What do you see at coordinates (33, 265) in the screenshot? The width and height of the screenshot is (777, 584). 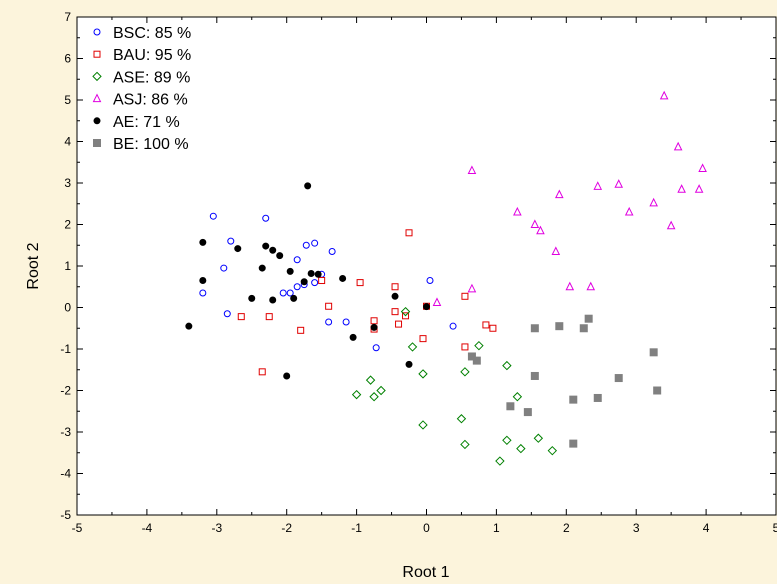 I see `y-axis-label: Root 2` at bounding box center [33, 265].